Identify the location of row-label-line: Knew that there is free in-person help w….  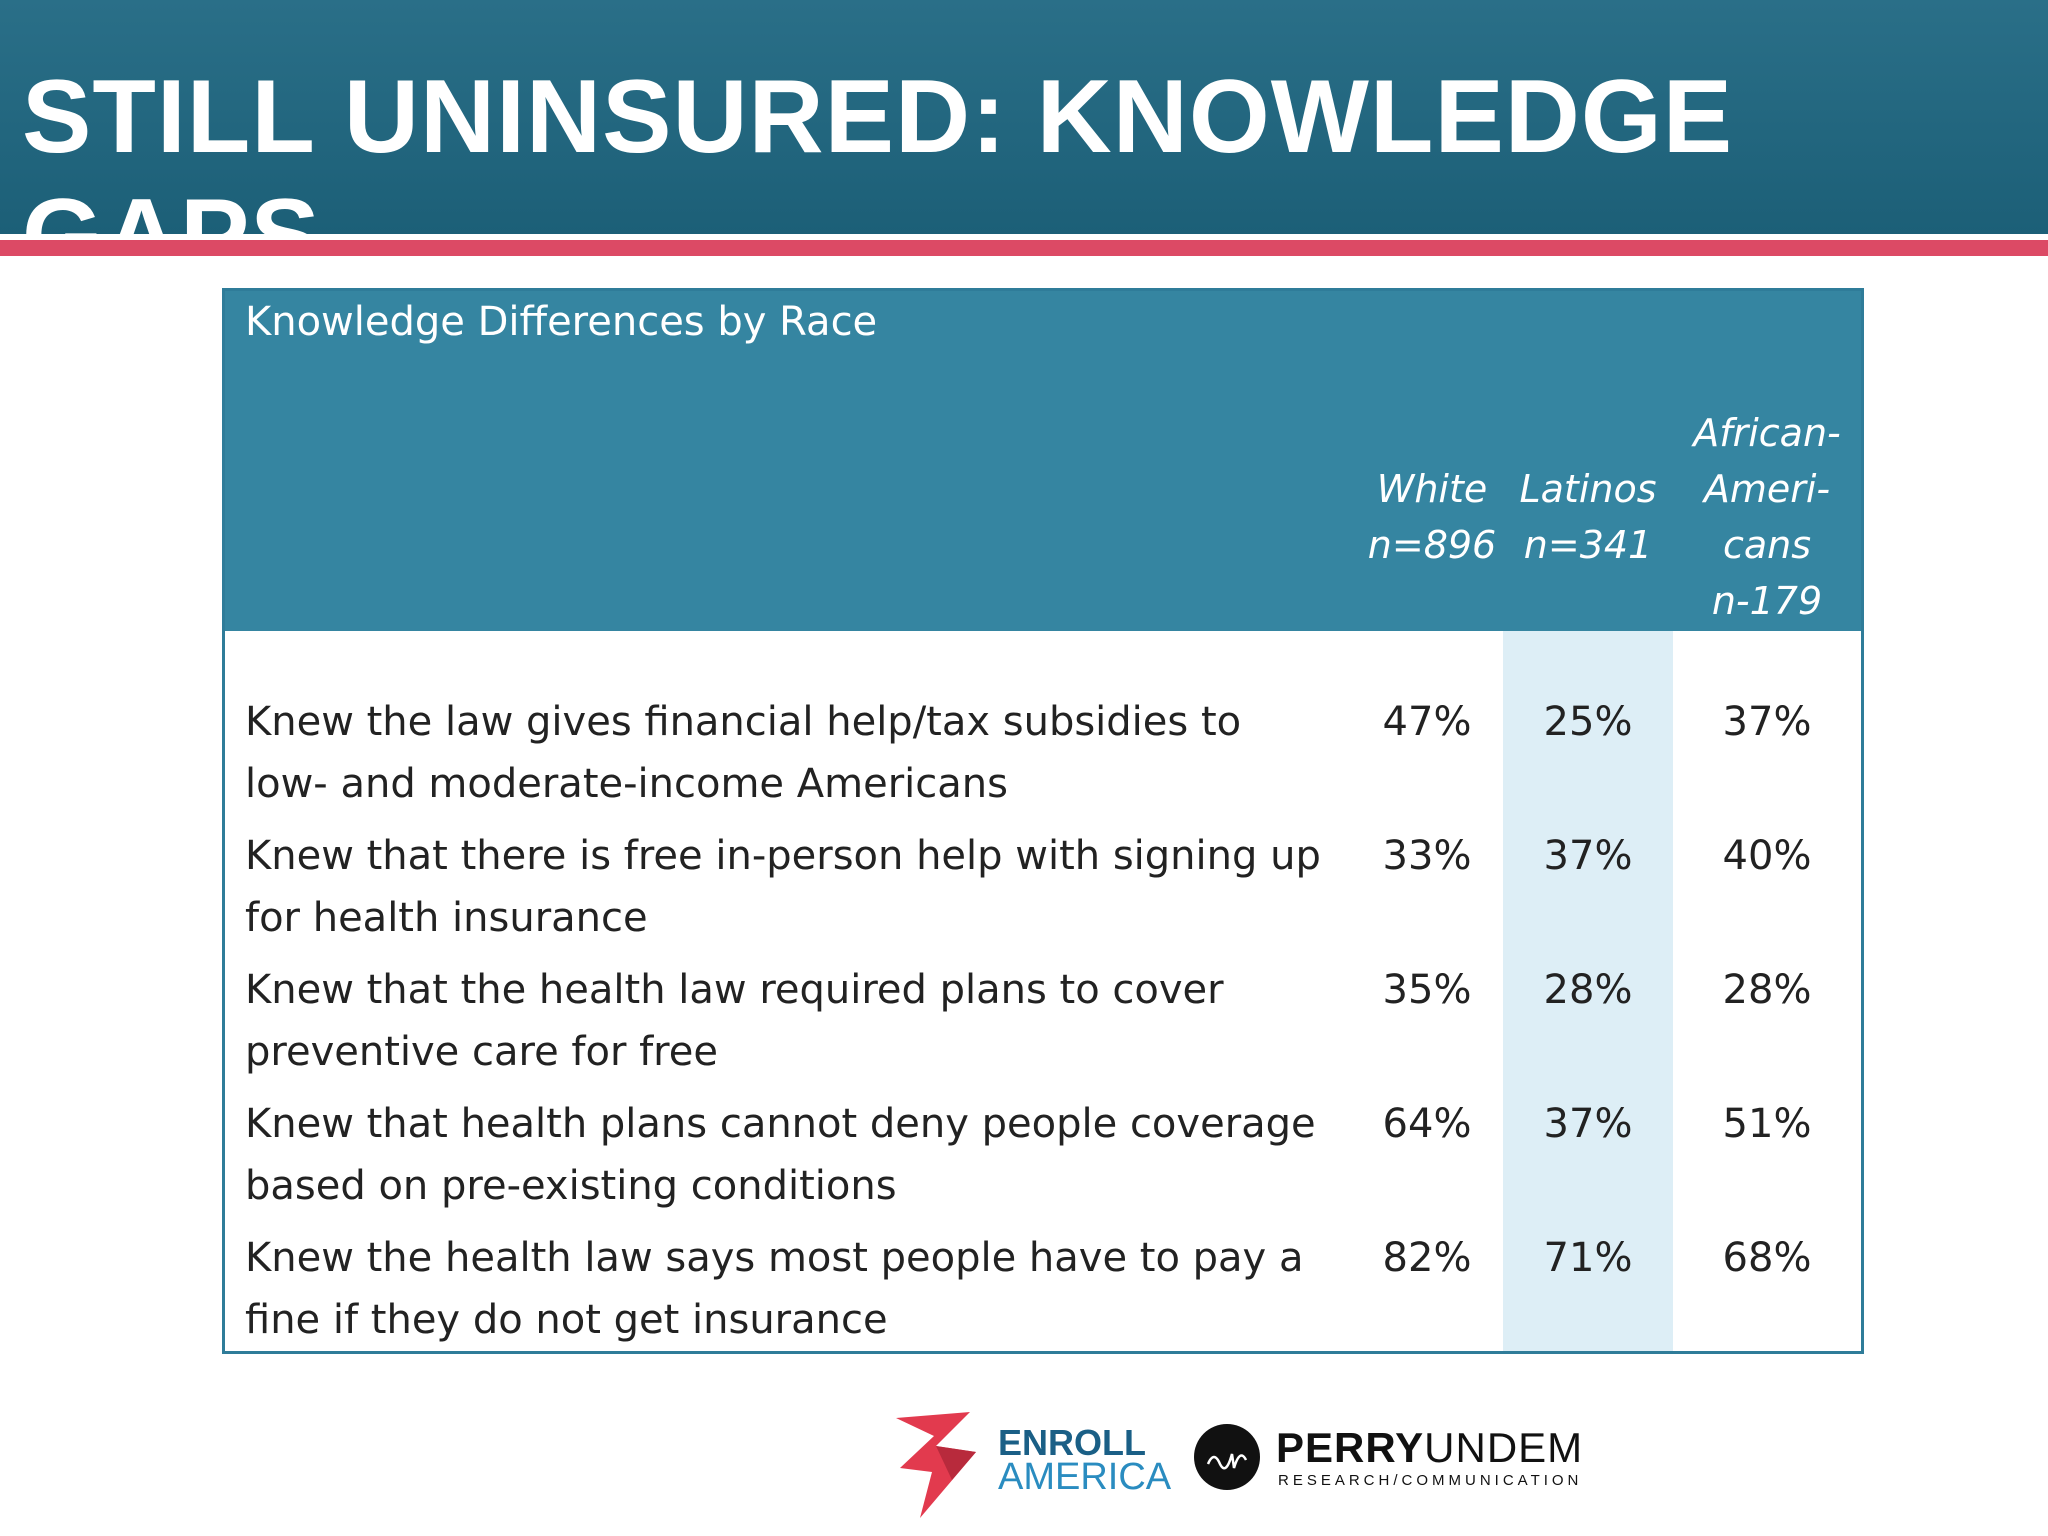
(783, 856).